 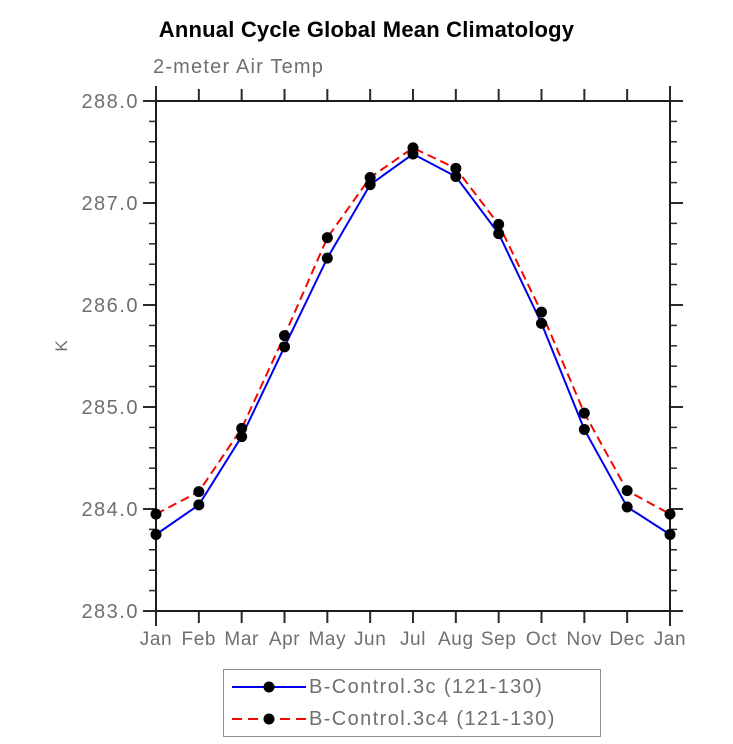 I want to click on legend-entry-b-control-3c4: B-Control.3c4 (121-130), so click(x=415, y=719).